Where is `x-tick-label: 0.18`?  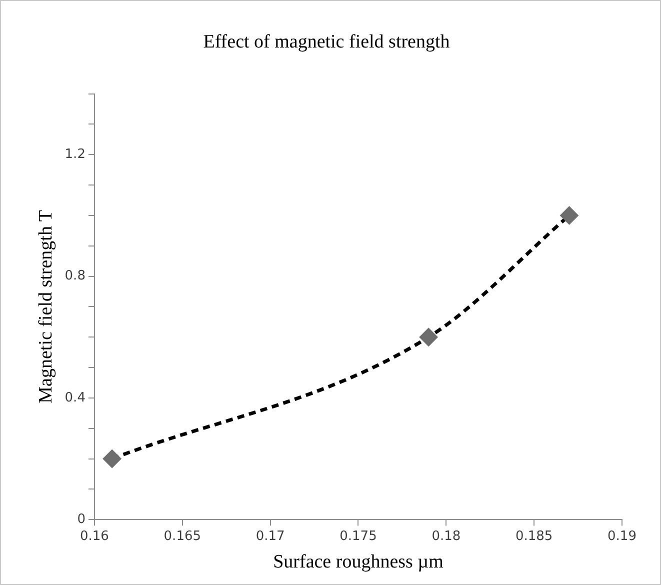 x-tick-label: 0.18 is located at coordinates (446, 536).